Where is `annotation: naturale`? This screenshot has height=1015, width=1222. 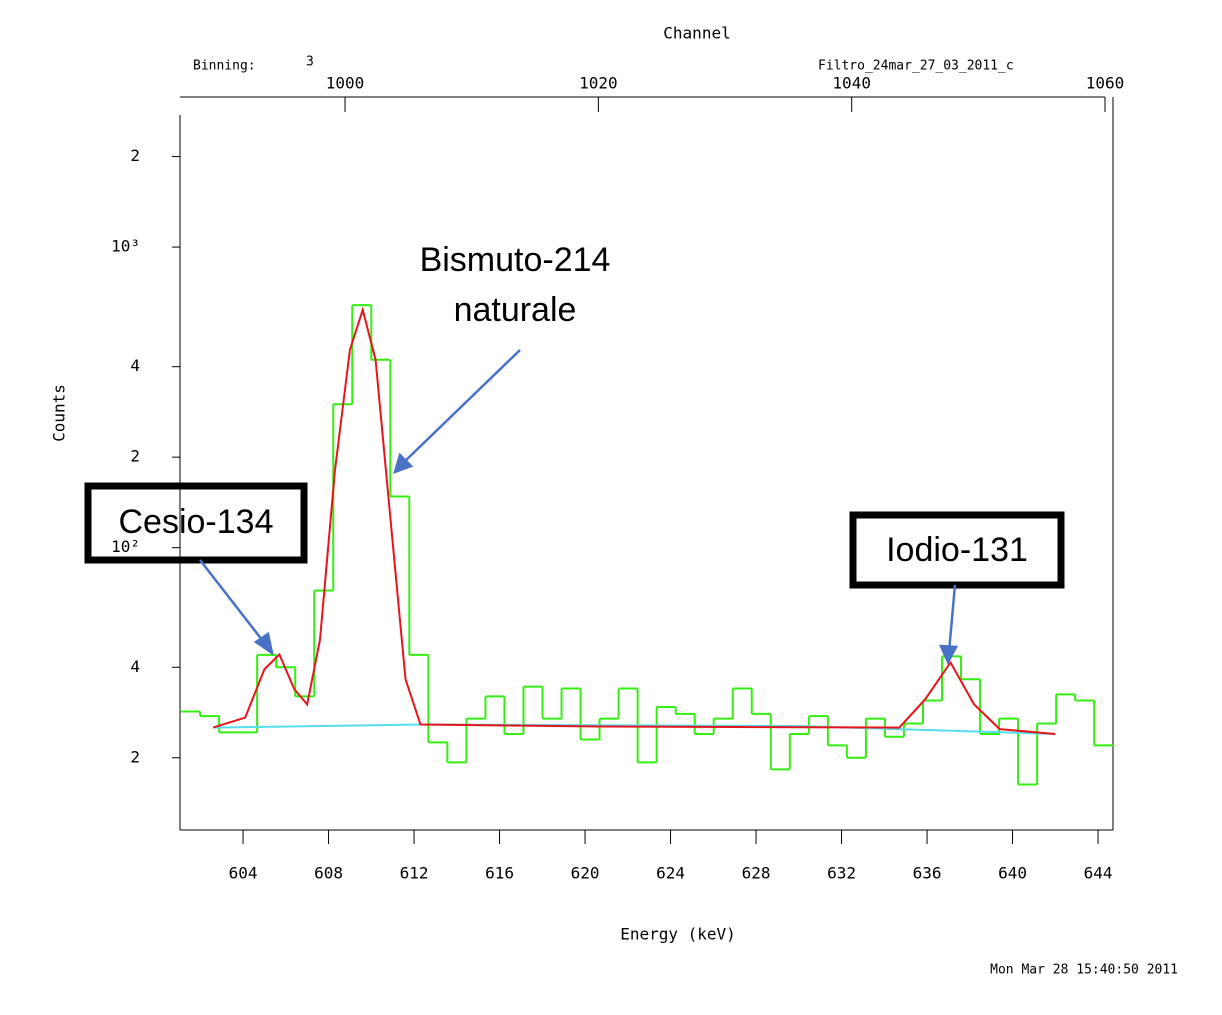
annotation: naturale is located at coordinates (515, 310).